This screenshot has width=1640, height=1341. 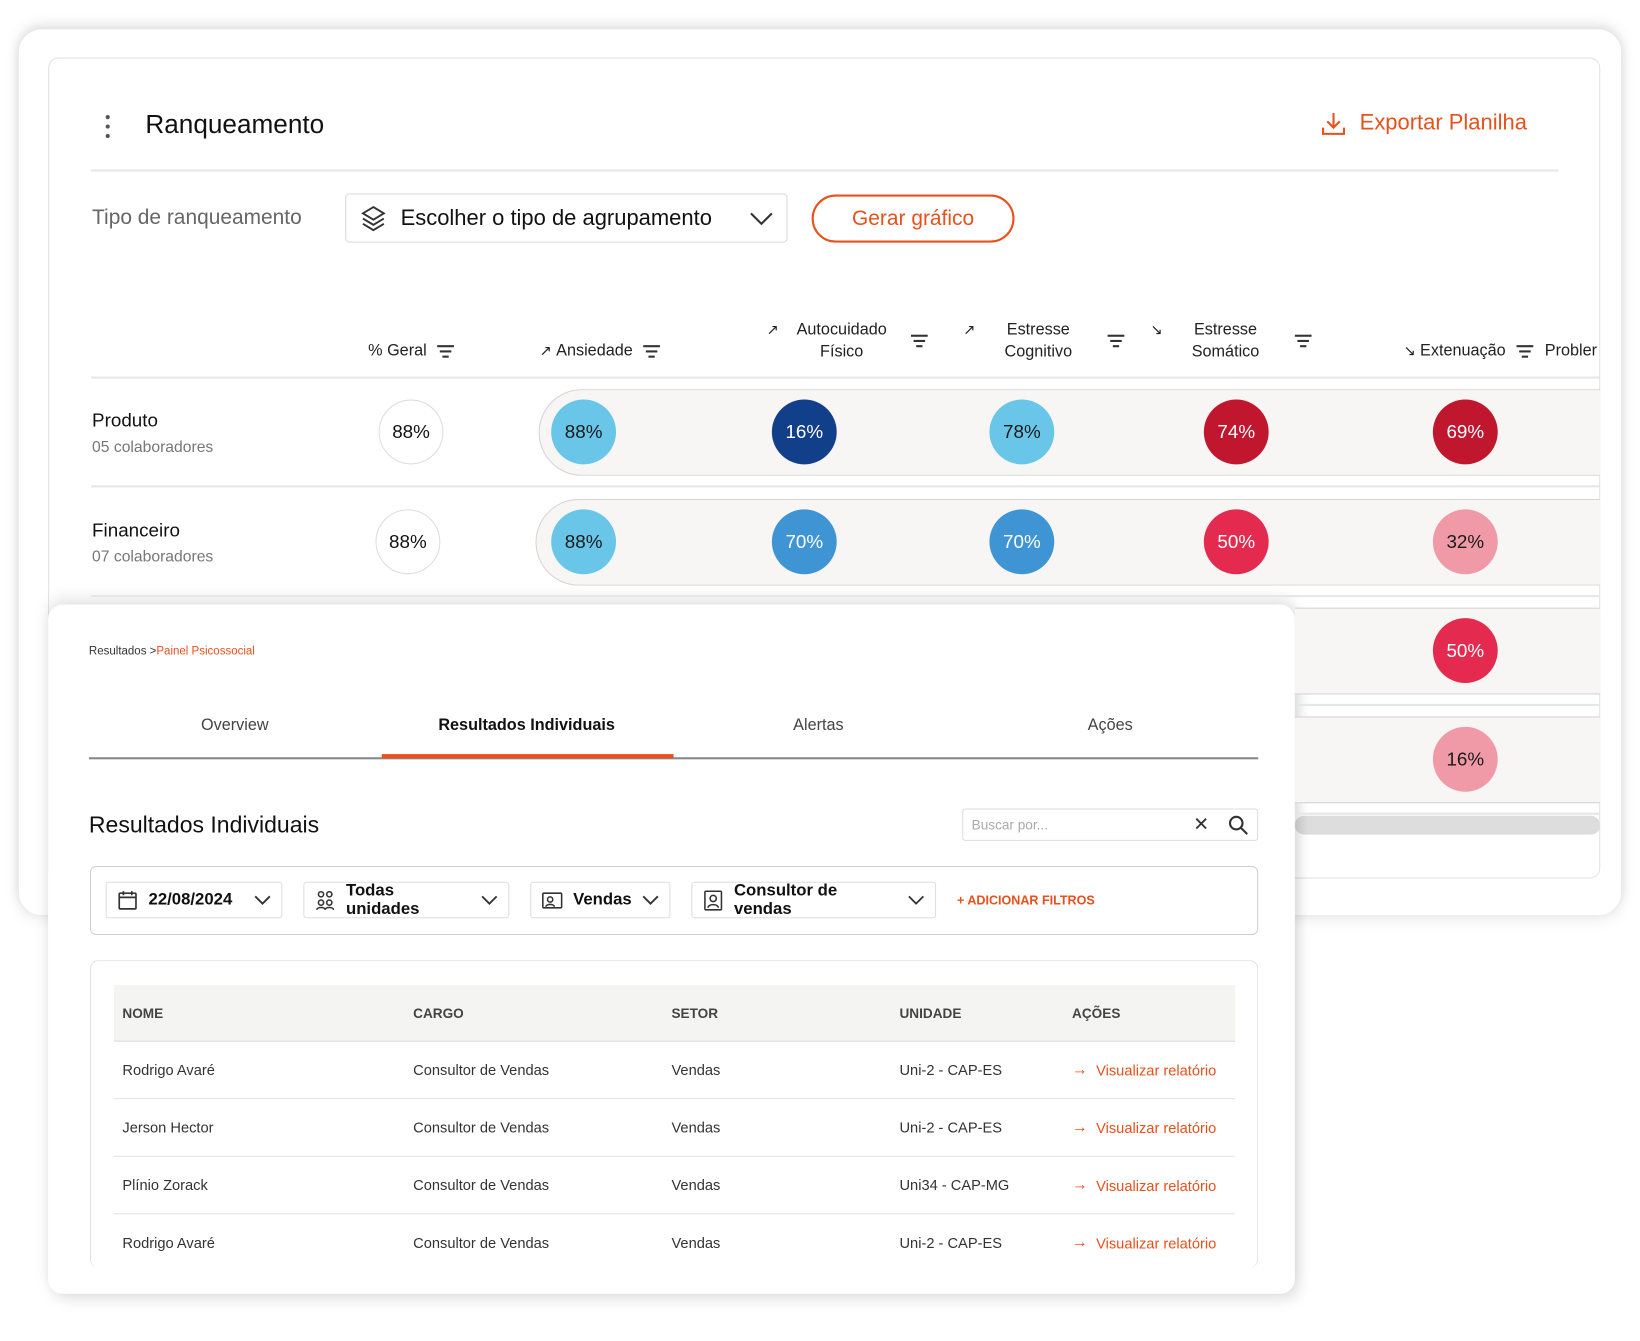 What do you see at coordinates (1110, 824) in the screenshot?
I see `search-field: Buscar por... ✕` at bounding box center [1110, 824].